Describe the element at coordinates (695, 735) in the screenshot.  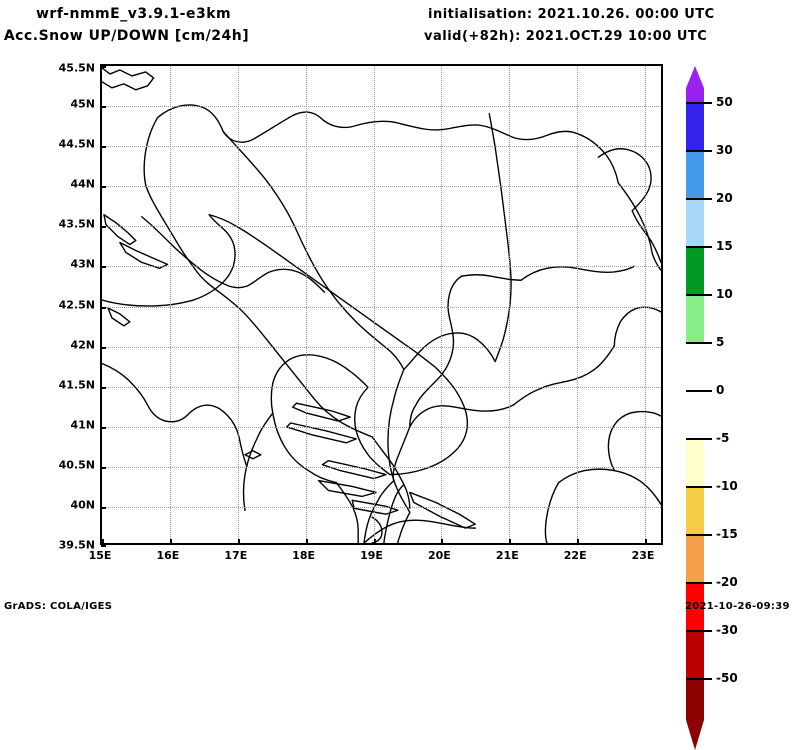
I see `colorbar-arrow-bottom` at that location.